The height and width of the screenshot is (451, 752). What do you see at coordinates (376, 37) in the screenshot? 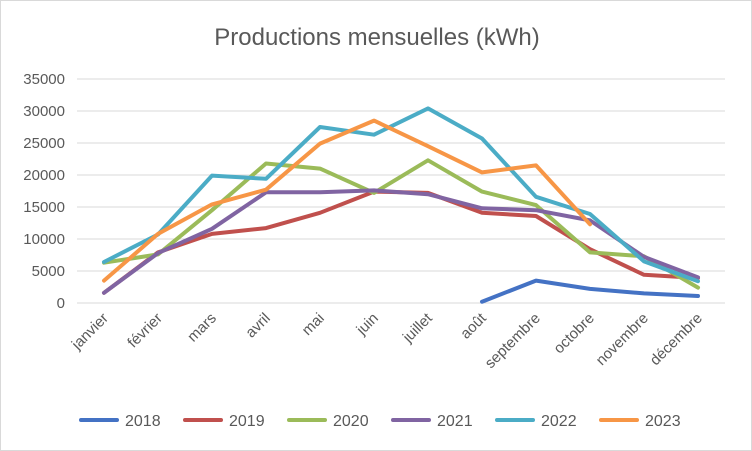
I see `chart-title: Productions mensuelles (kWh)` at bounding box center [376, 37].